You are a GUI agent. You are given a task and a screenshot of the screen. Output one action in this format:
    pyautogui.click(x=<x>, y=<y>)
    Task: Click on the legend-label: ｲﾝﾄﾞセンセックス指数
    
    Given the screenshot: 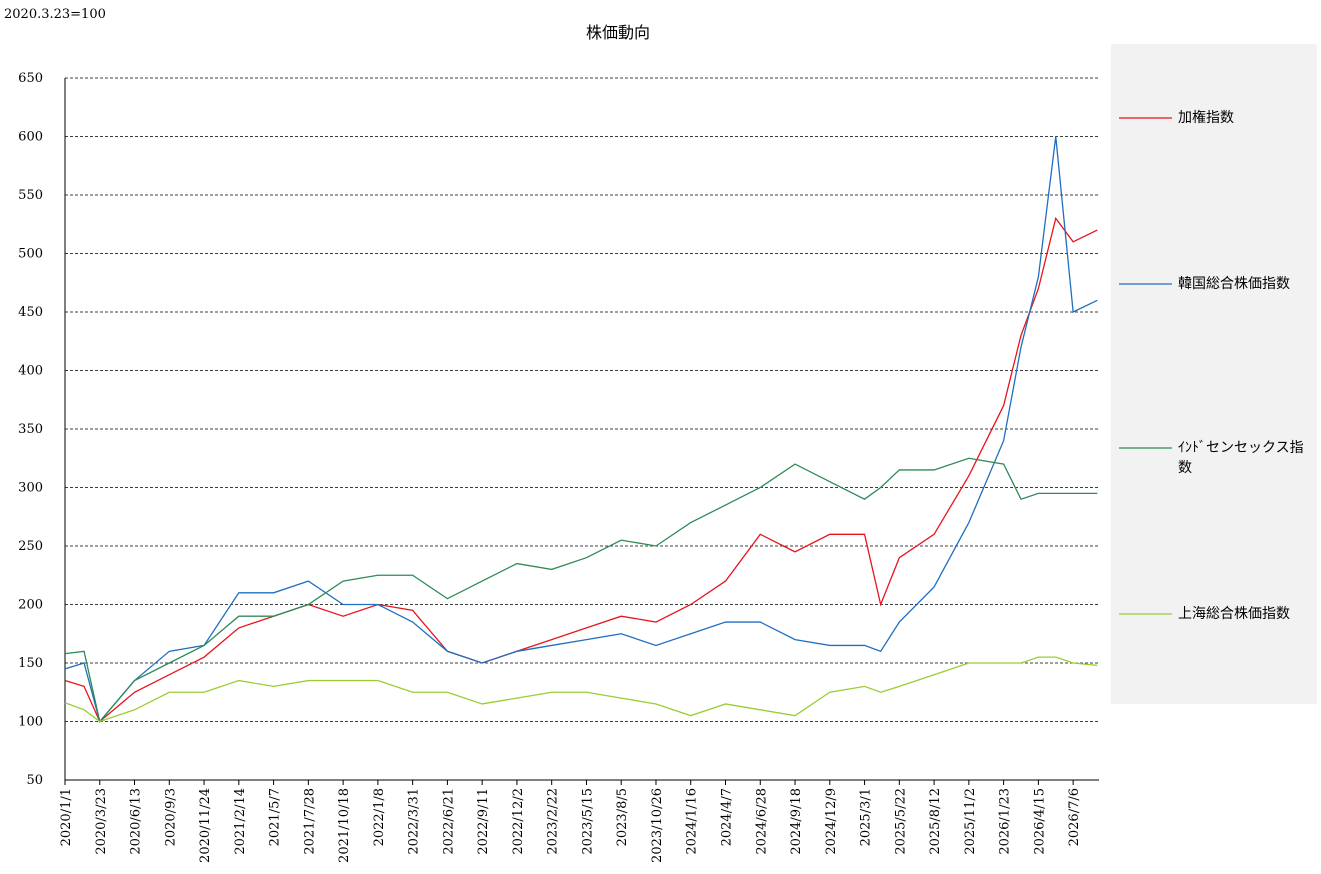 What is the action you would take?
    pyautogui.click(x=1241, y=458)
    